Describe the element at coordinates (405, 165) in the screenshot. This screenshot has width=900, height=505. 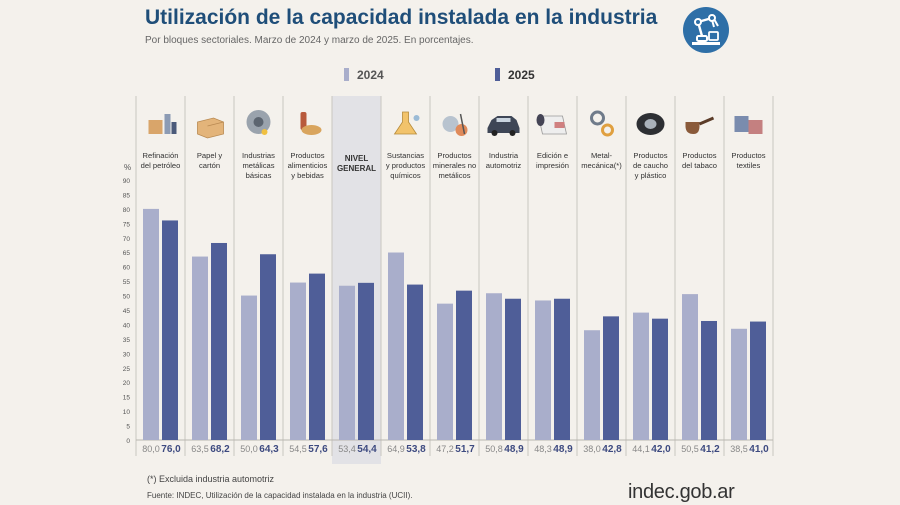
I see `category-label: y productos` at that location.